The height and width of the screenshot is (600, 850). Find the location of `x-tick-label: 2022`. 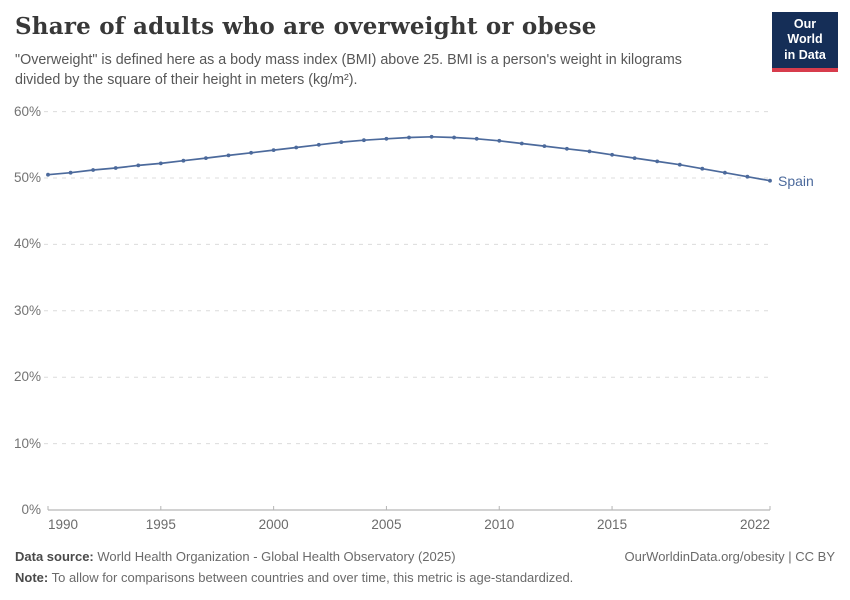

x-tick-label: 2022 is located at coordinates (754, 524).